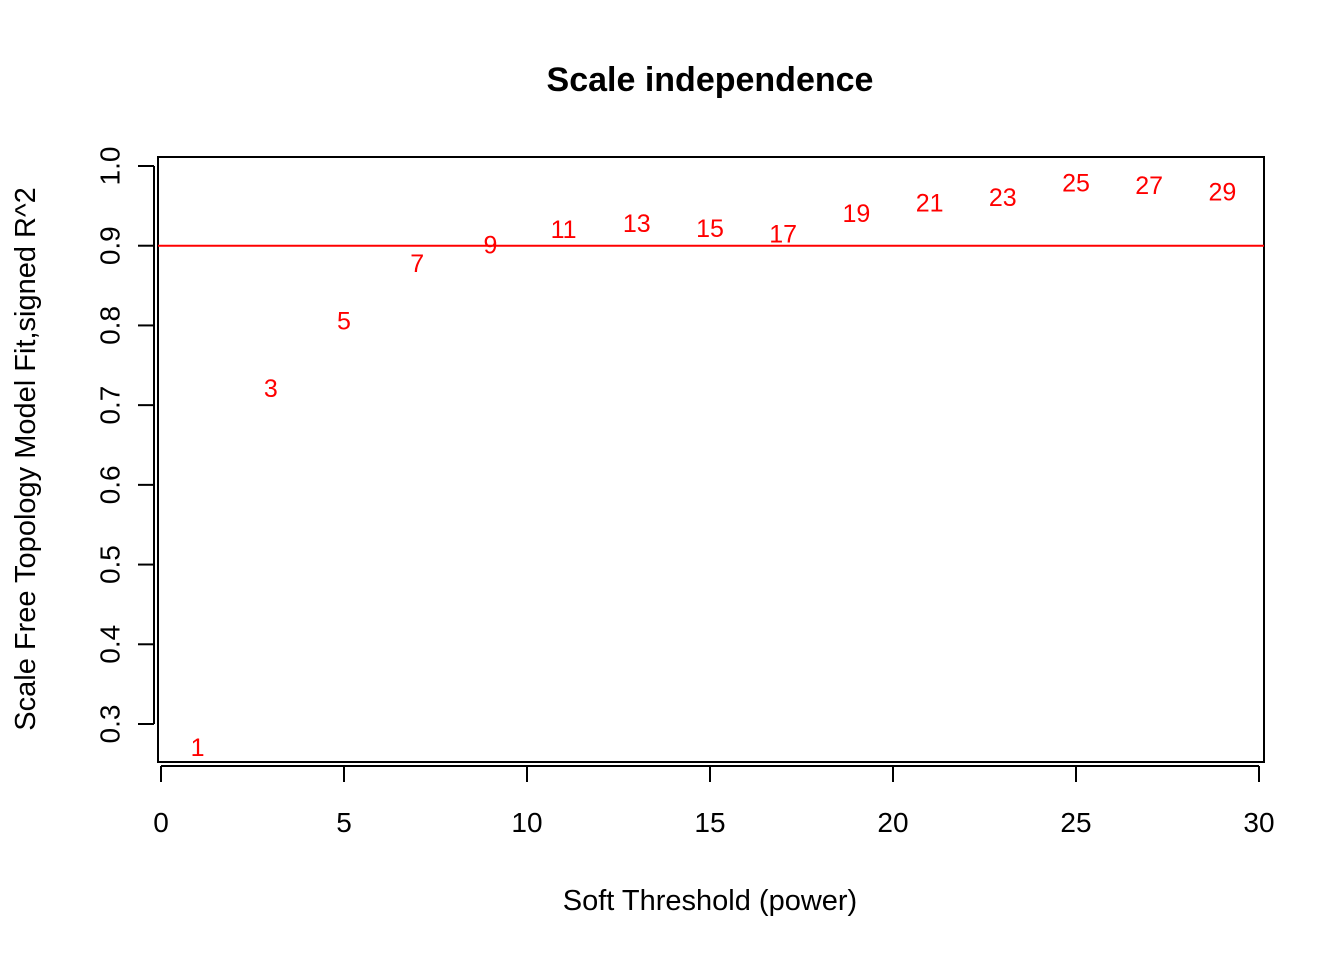 This screenshot has width=1344, height=960. I want to click on x-axis-label: Soft Threshold (power), so click(710, 901).